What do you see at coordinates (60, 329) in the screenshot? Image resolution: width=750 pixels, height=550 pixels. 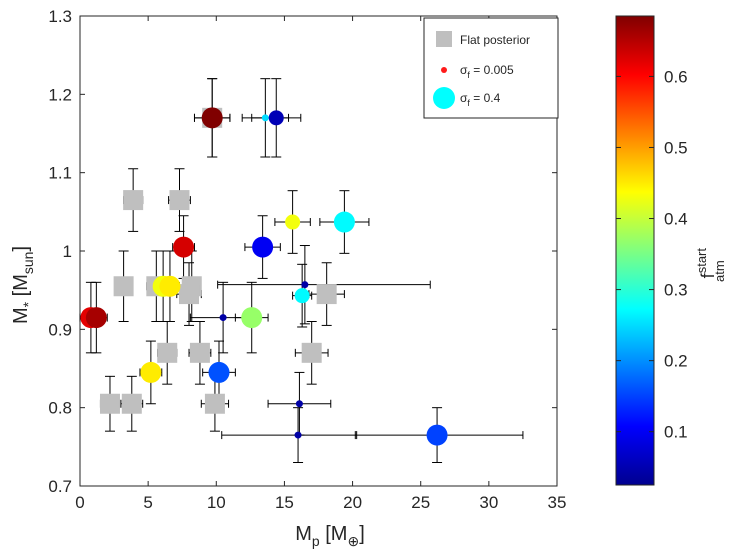 I see `y-tick-label: 0.9` at bounding box center [60, 329].